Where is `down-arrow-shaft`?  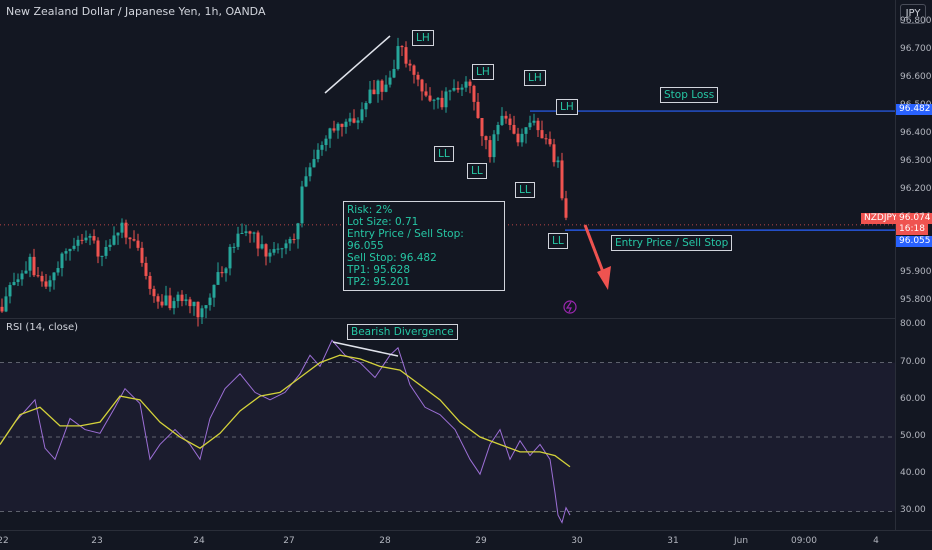
down-arrow-shaft is located at coordinates (594, 248).